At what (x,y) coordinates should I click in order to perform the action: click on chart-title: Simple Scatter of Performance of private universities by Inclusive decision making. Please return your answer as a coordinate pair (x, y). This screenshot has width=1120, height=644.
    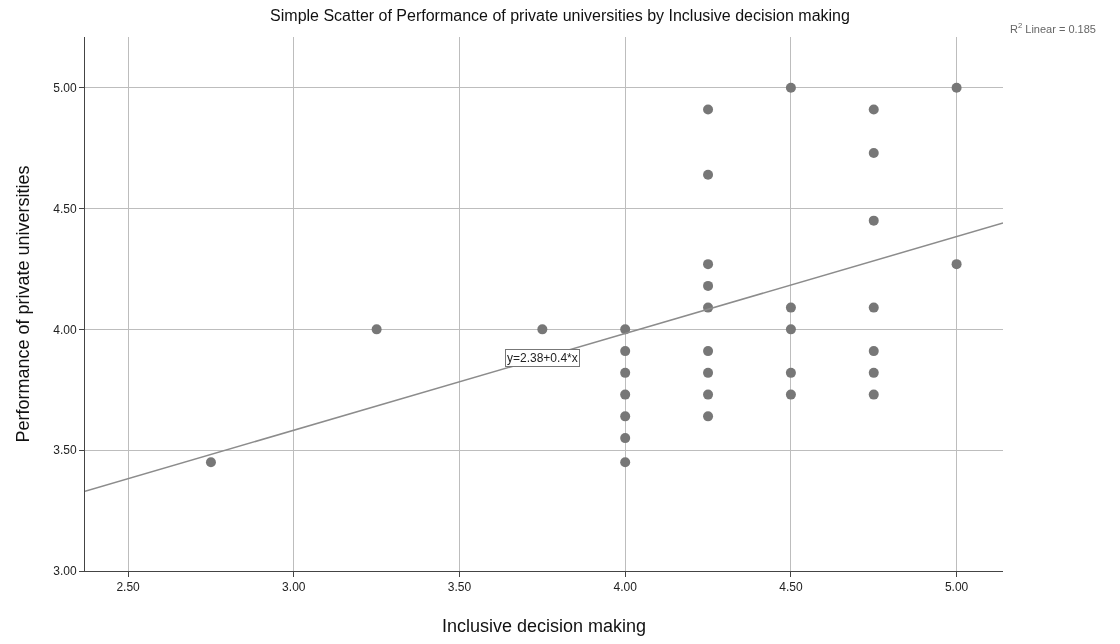
    Looking at the image, I should click on (560, 15).